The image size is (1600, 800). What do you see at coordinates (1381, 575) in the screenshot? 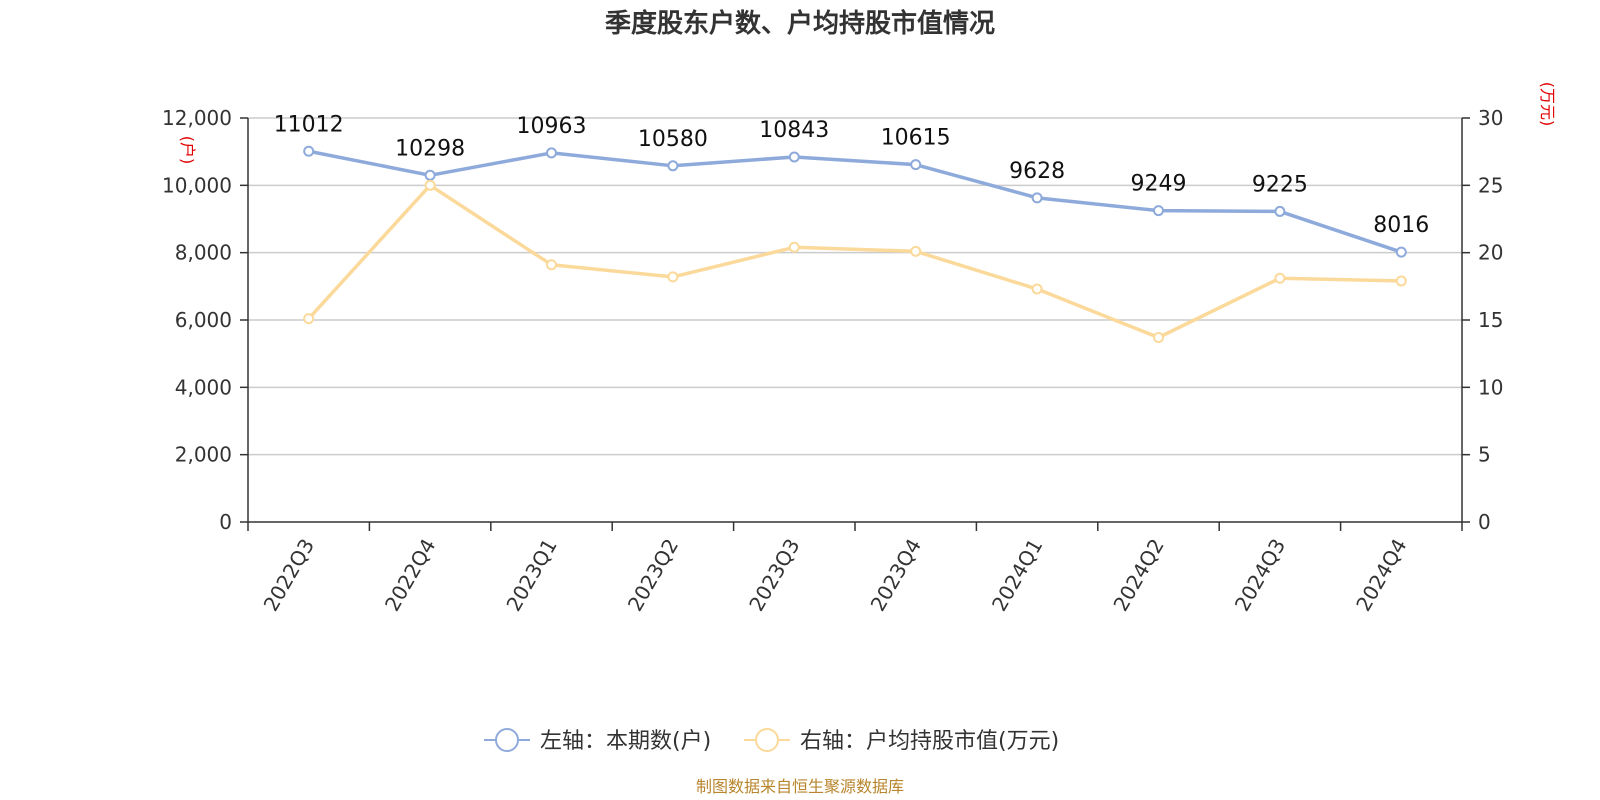
I see `x-tick-label: 2024Q4` at bounding box center [1381, 575].